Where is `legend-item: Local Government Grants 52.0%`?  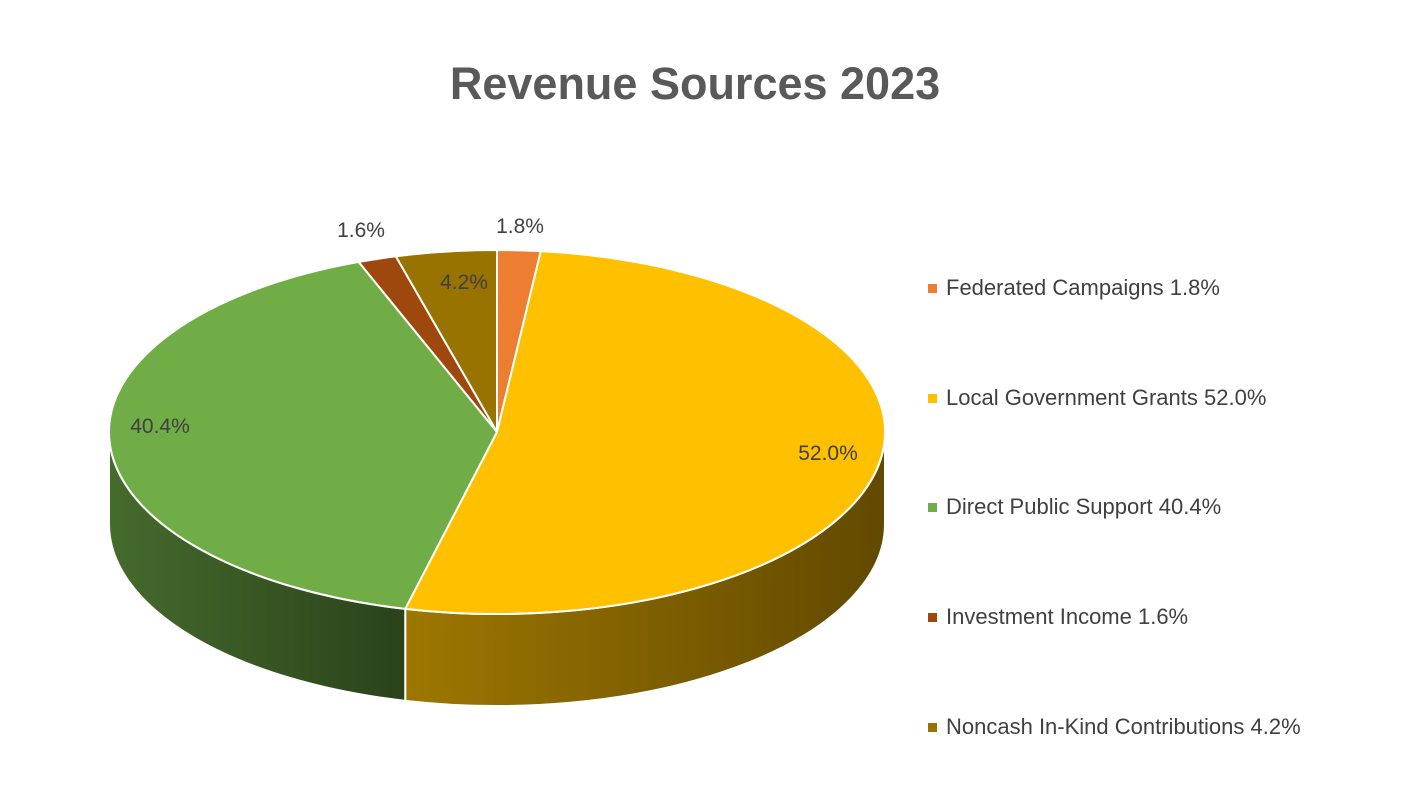 legend-item: Local Government Grants 52.0% is located at coordinates (1097, 398).